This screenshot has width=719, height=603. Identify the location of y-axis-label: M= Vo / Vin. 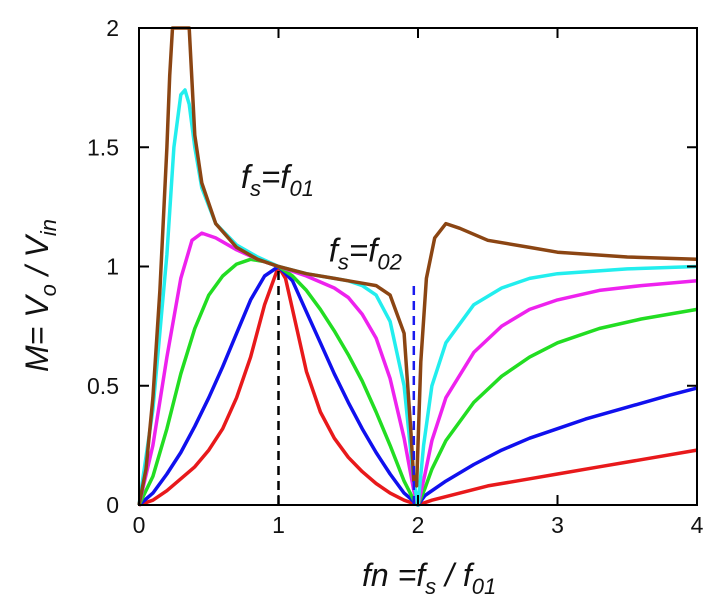
(40, 295).